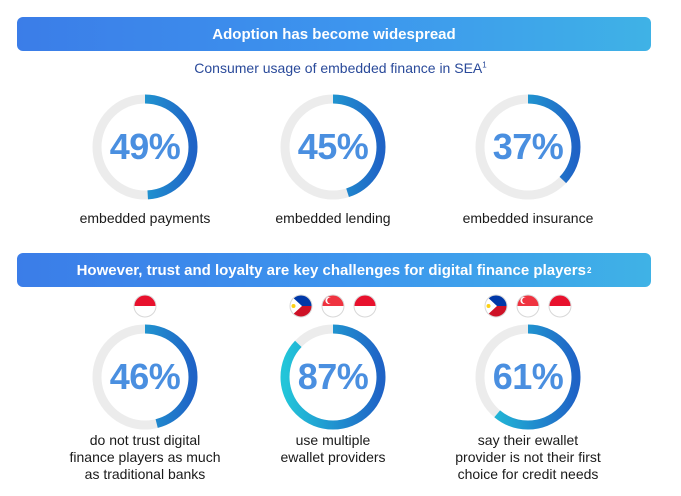  I want to click on caption-line: finance players as much, so click(145, 457).